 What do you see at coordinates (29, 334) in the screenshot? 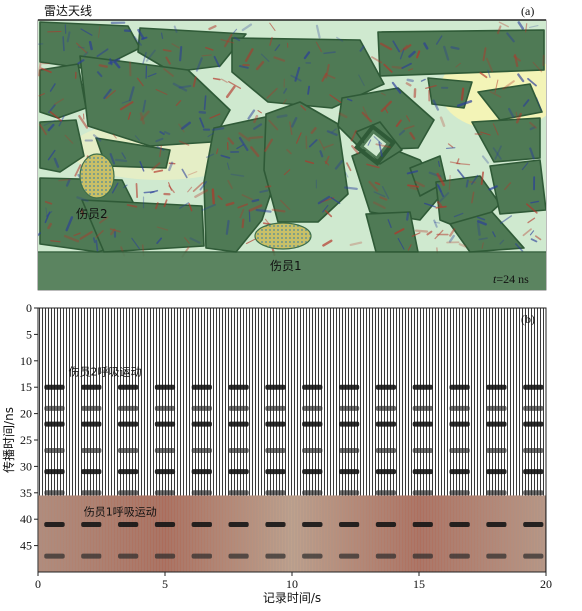
I see `y-tick-label: 5` at bounding box center [29, 334].